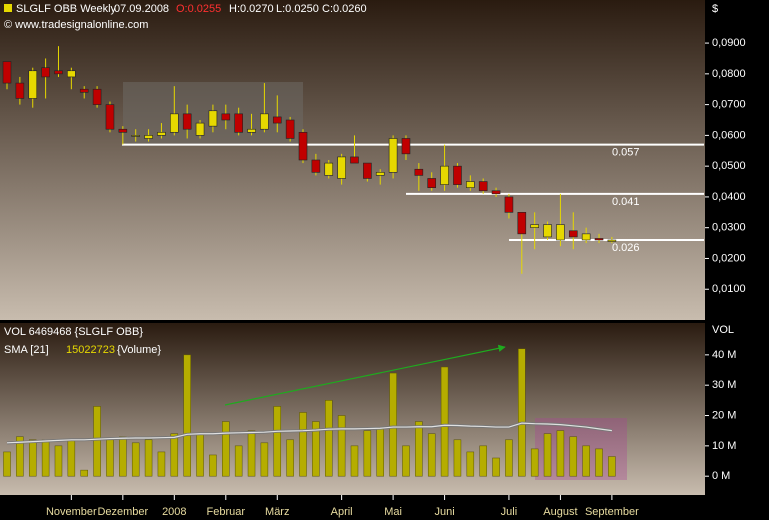  Describe the element at coordinates (26, 350) in the screenshot. I see `legend-sma: SMA [21]` at that location.